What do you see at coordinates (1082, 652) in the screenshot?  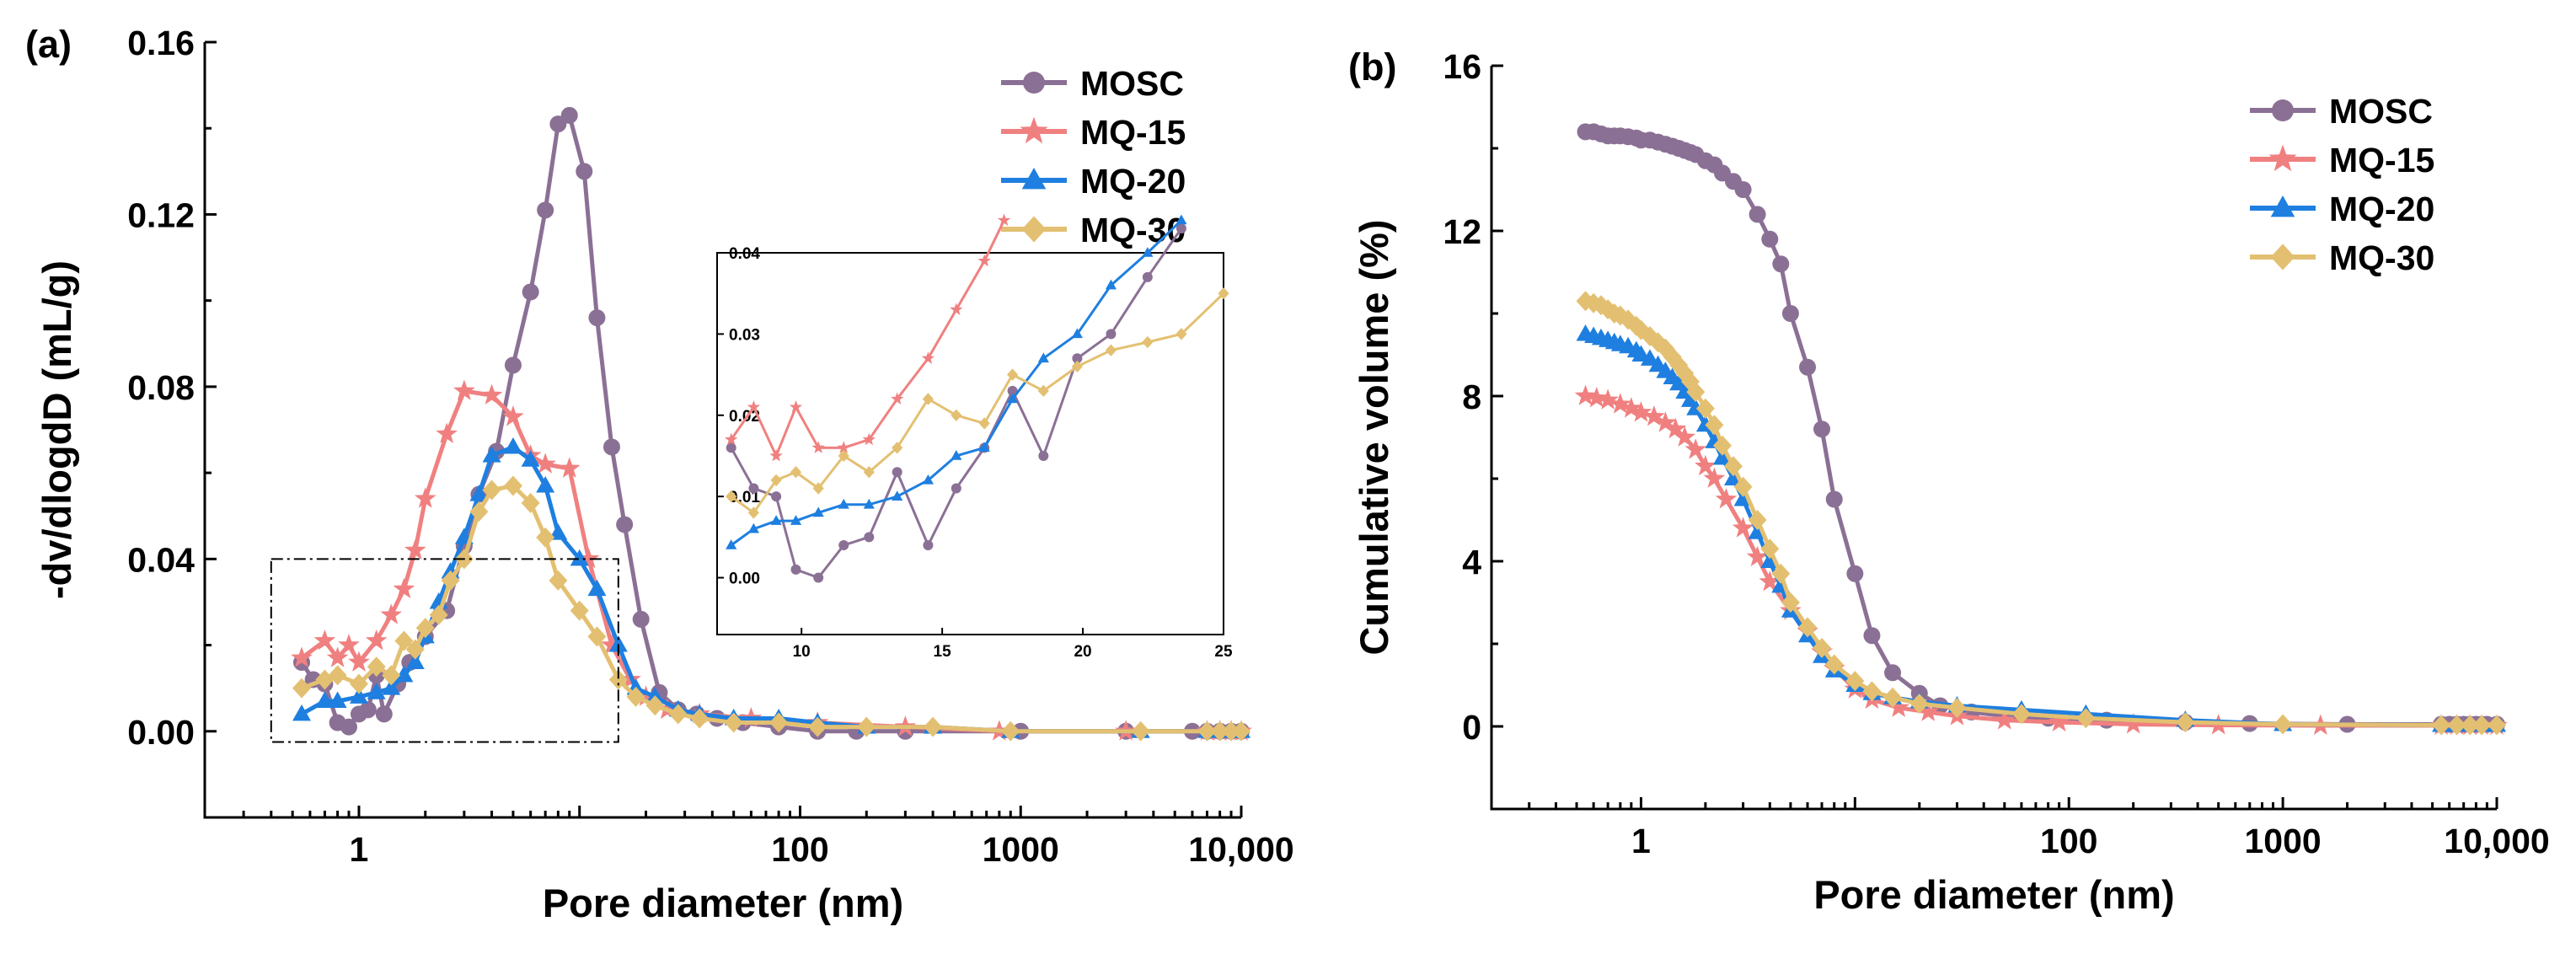 I see `inset-x-tick-label: 20` at bounding box center [1082, 652].